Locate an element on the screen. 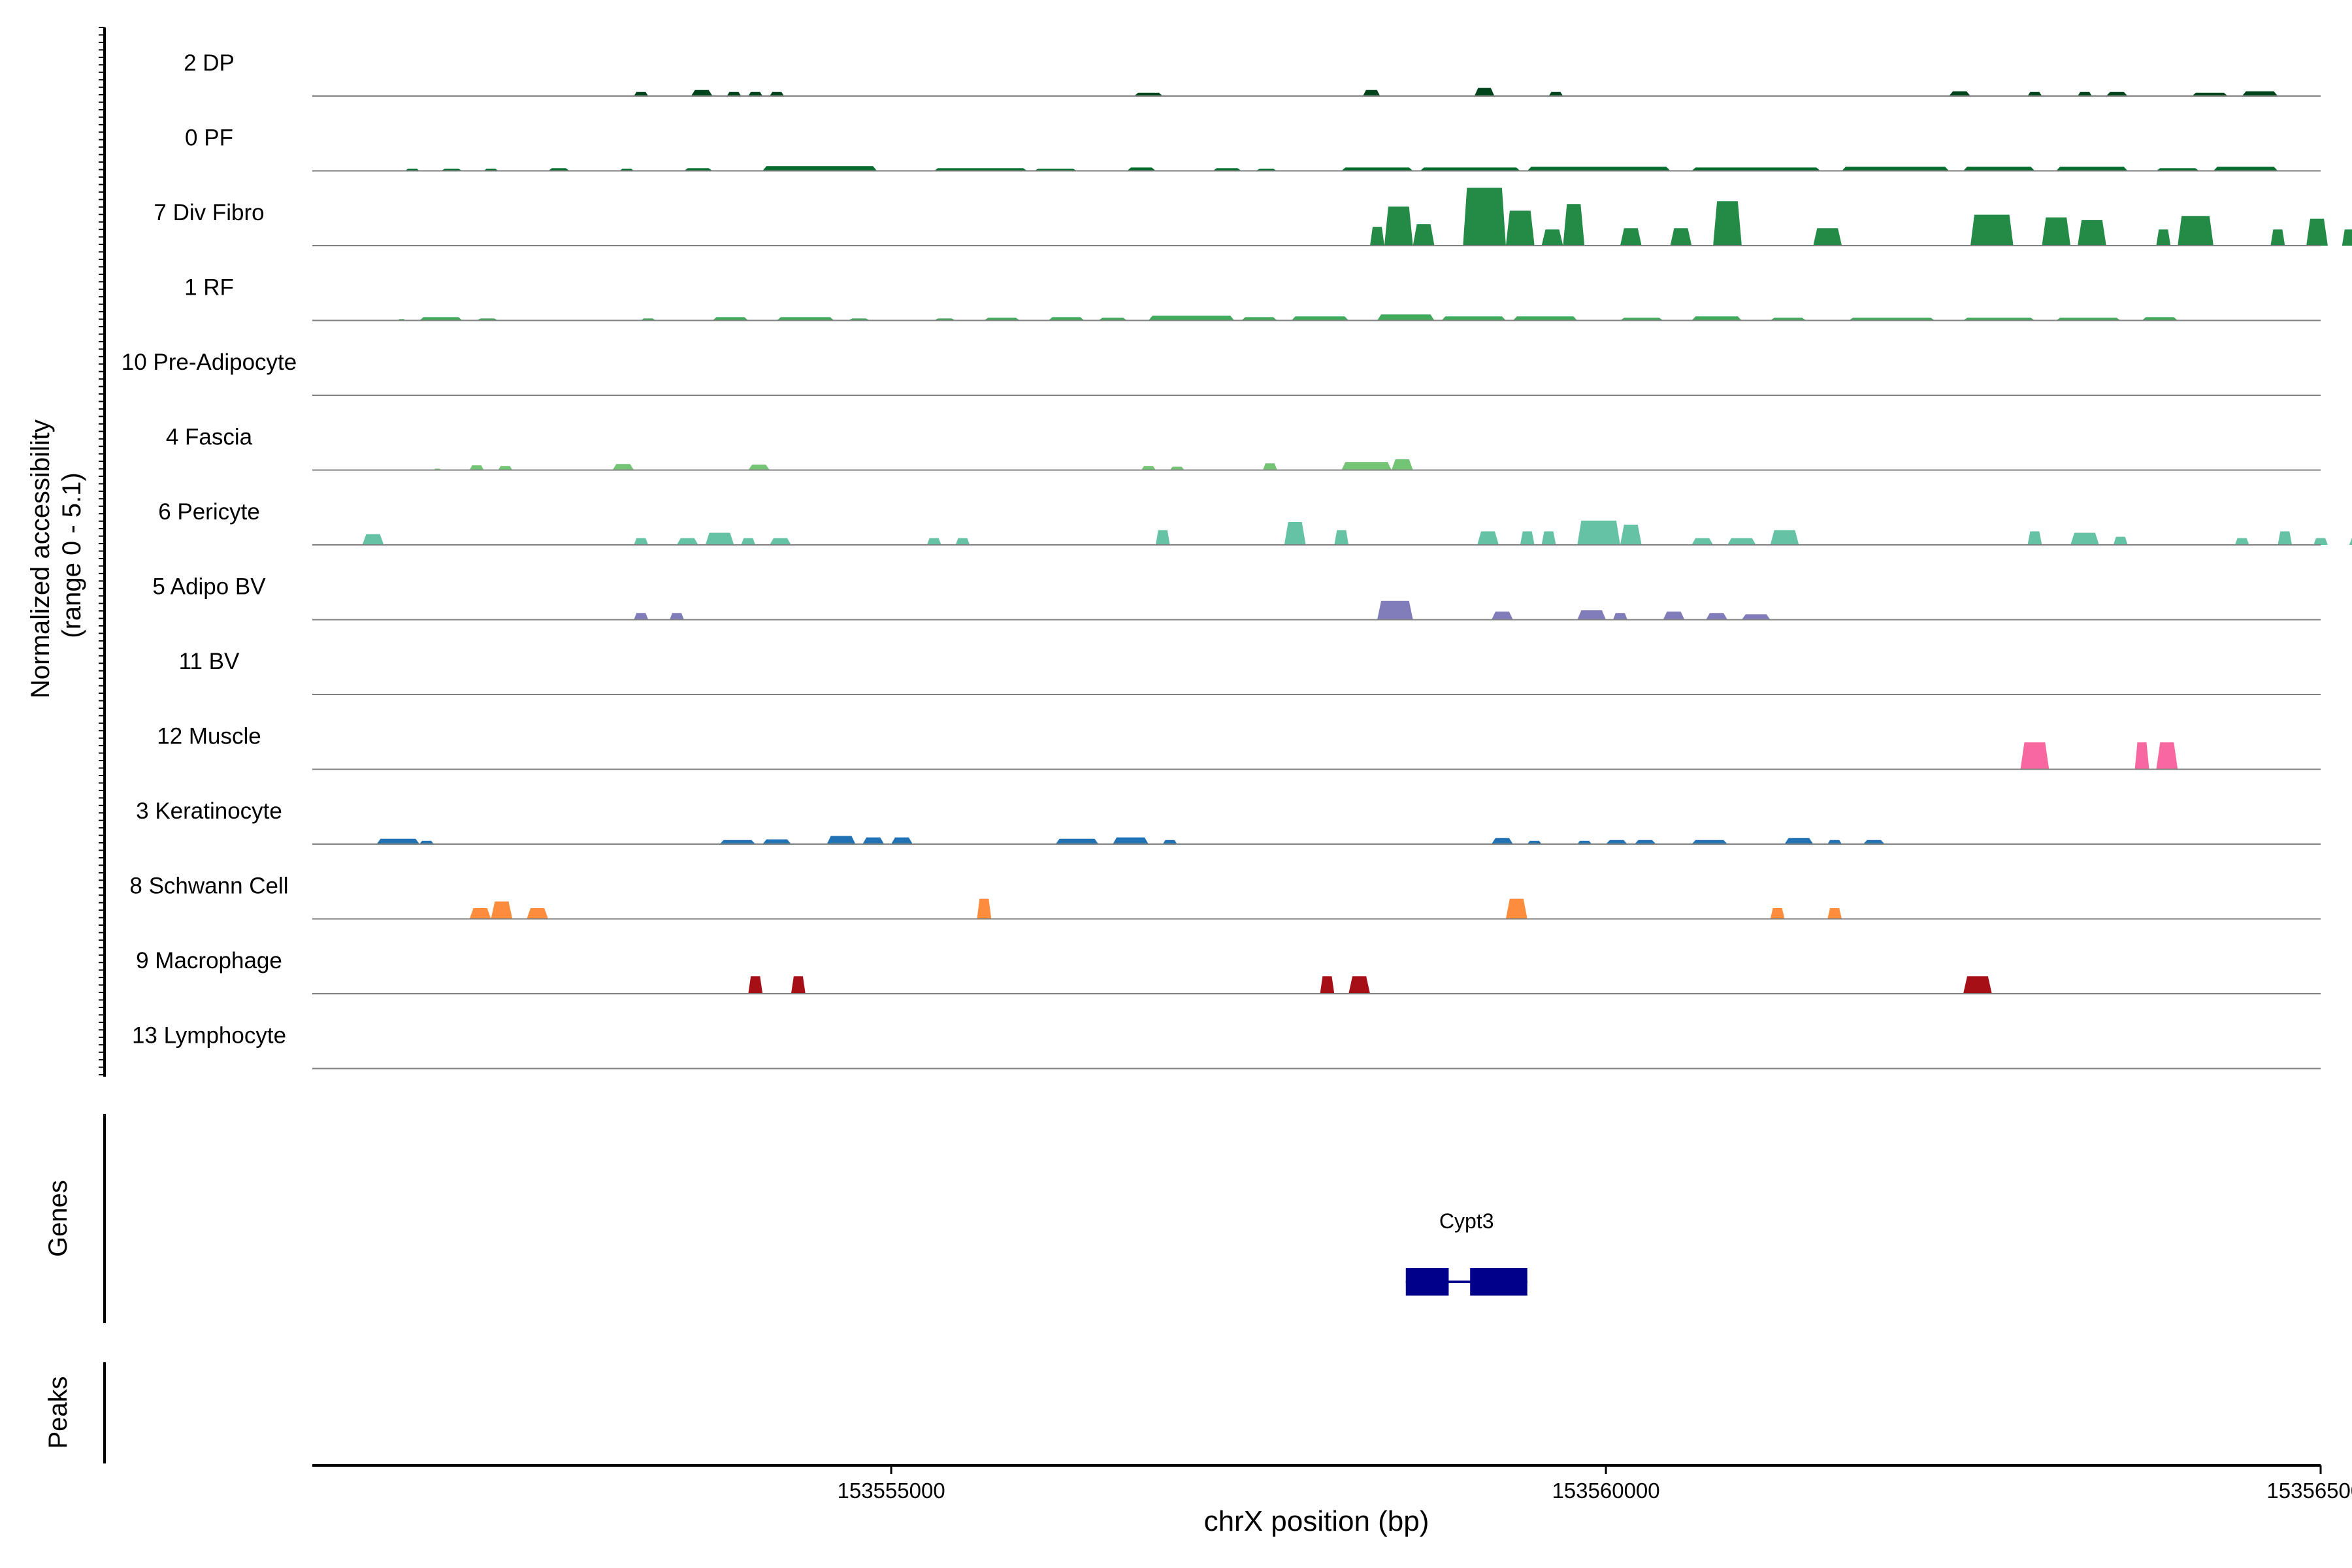  track-label: 4 Fascia is located at coordinates (209, 437).